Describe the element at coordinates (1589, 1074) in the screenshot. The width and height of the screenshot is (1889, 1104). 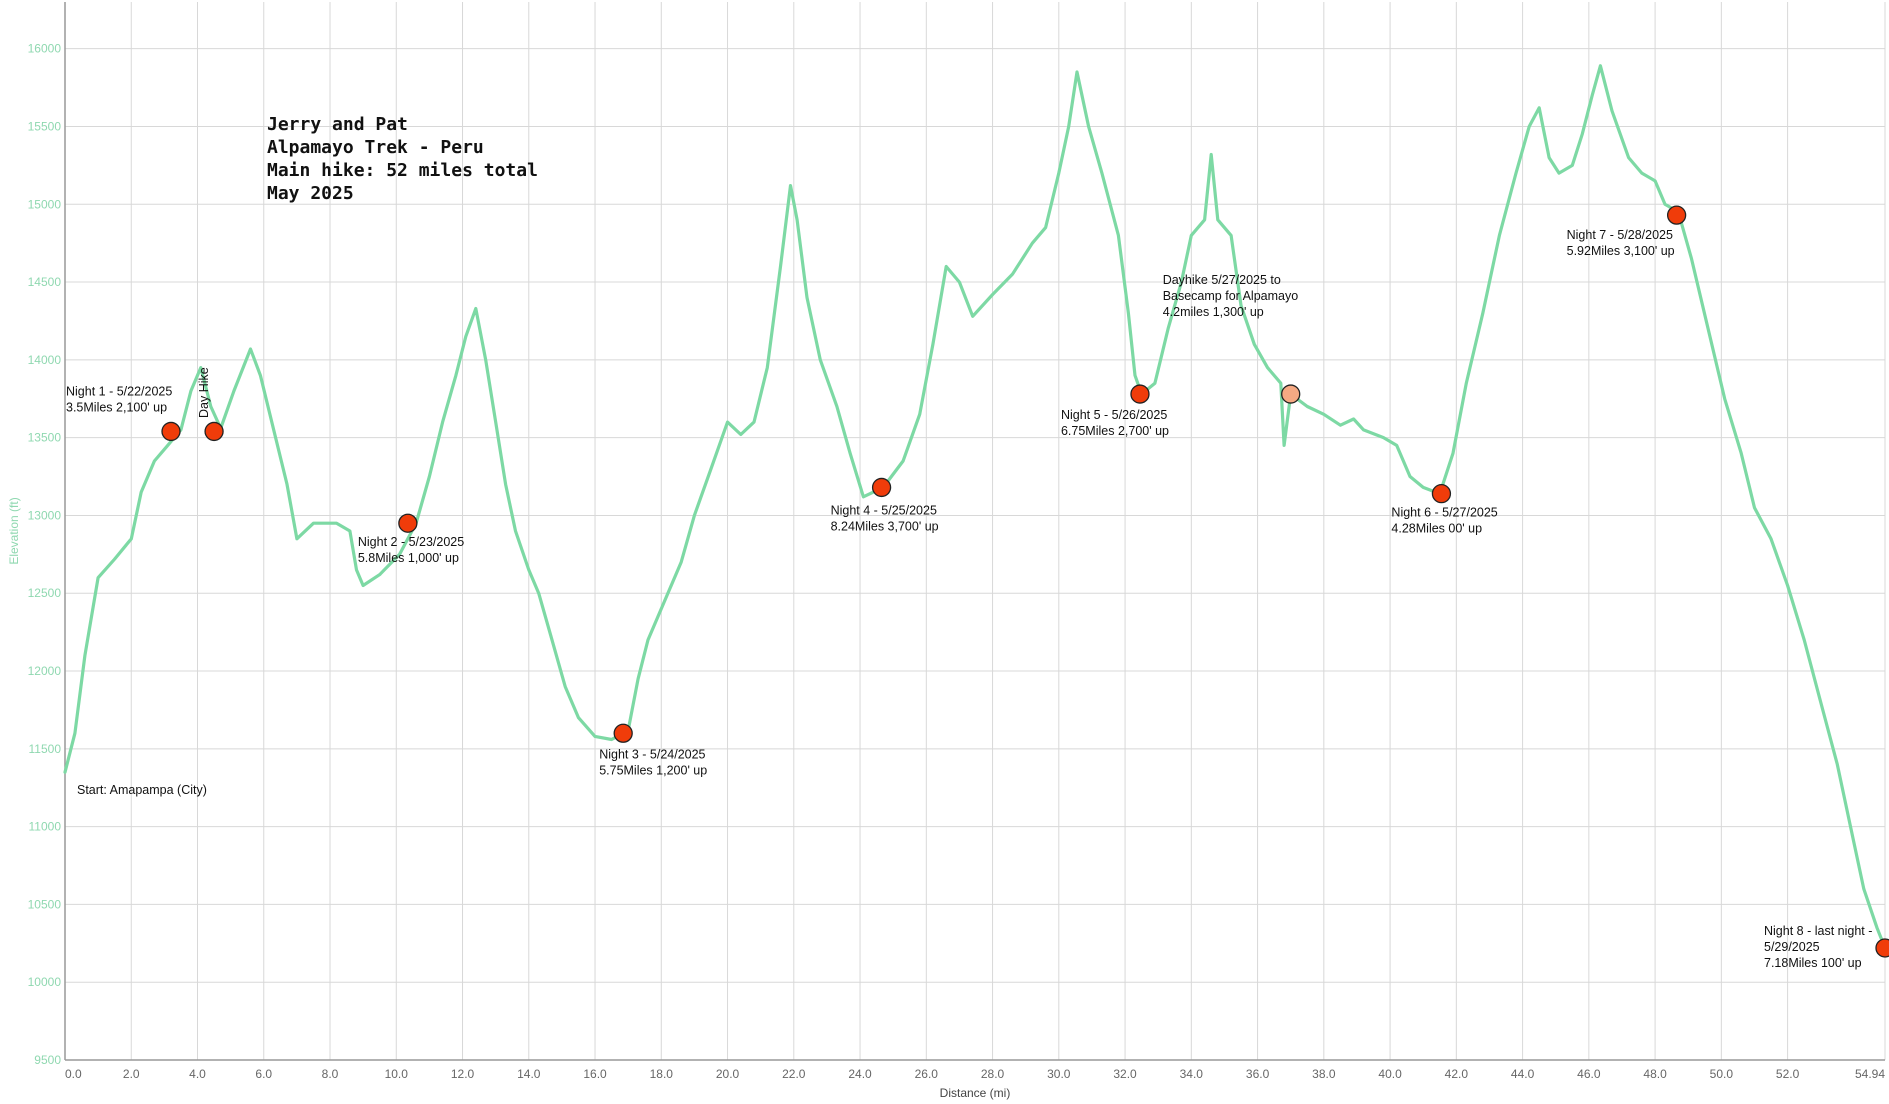
I see `x-tick-label: 46.0` at that location.